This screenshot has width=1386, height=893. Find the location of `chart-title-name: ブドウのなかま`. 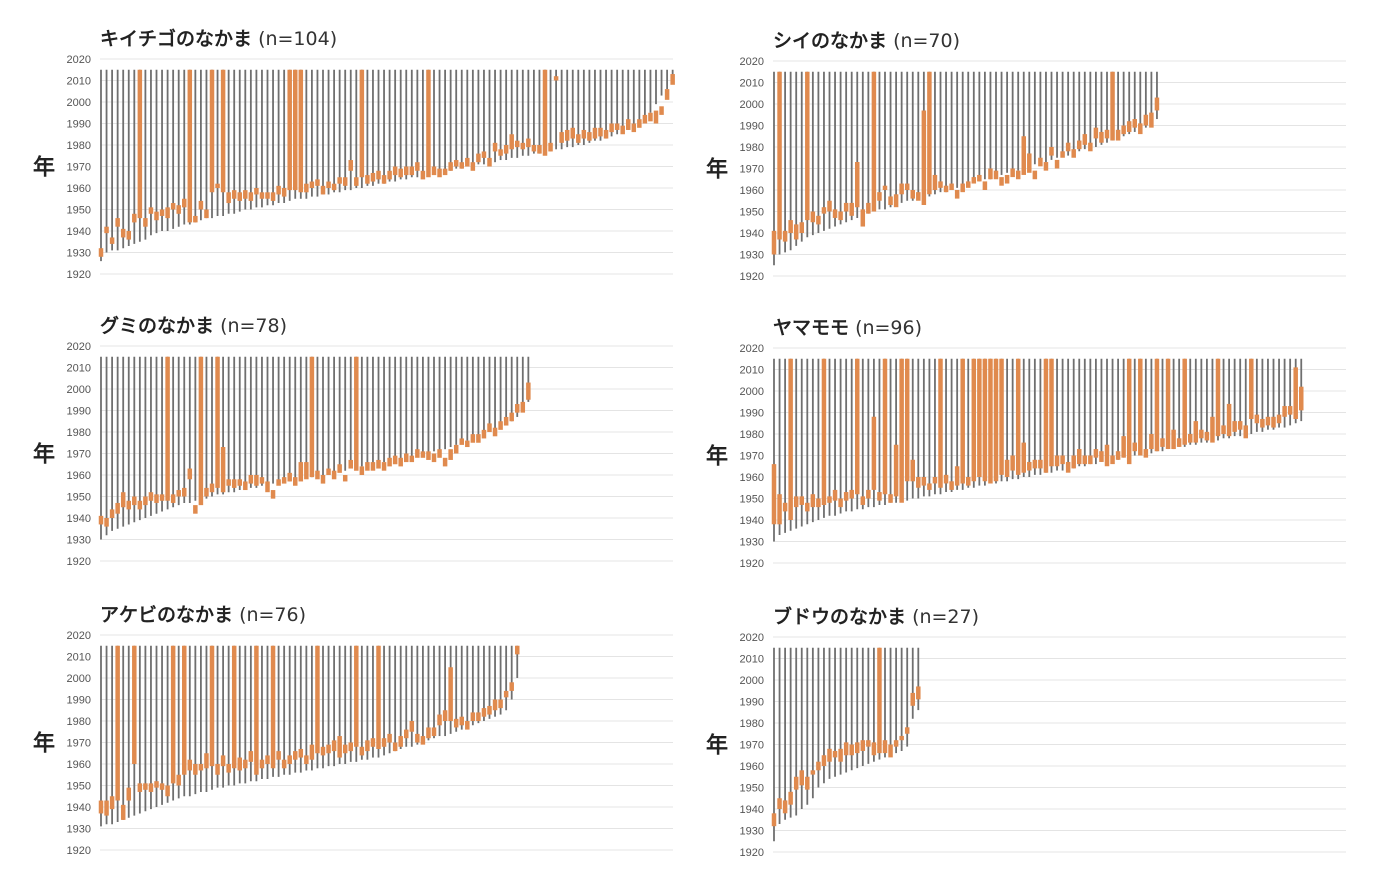

chart-title-name: ブドウのなかま is located at coordinates (840, 617).